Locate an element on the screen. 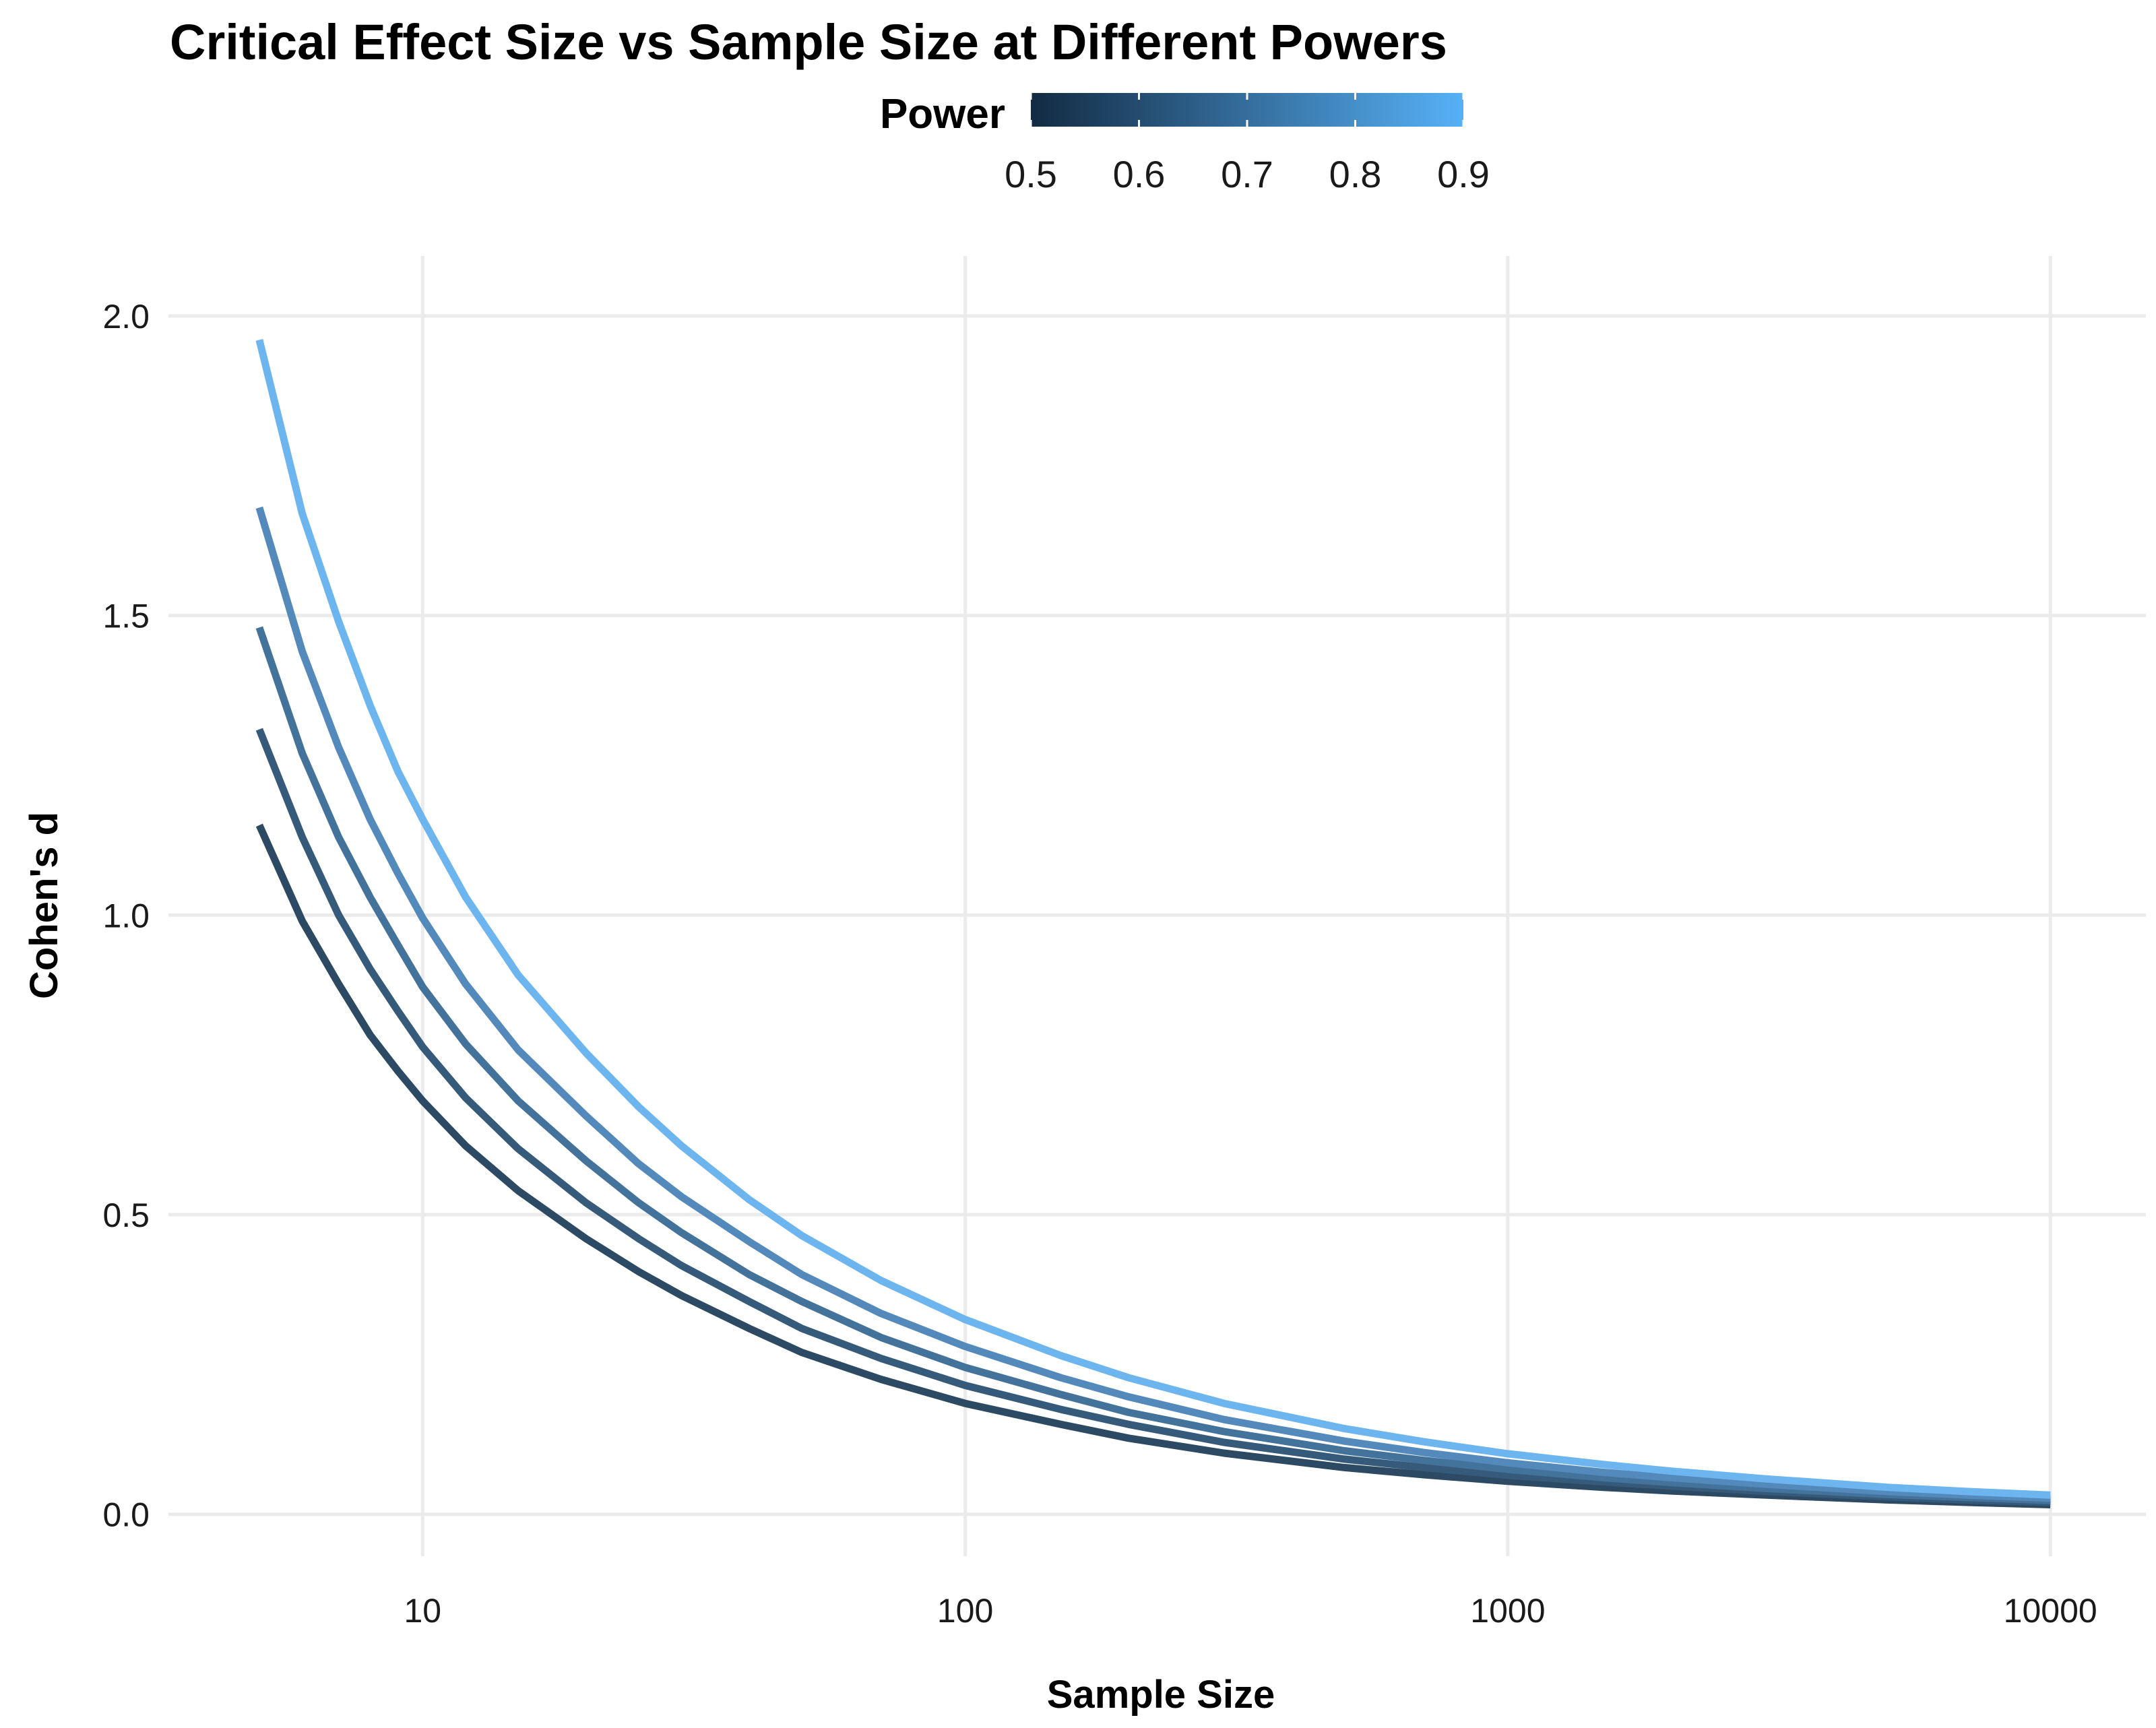 This screenshot has width=2156, height=1728. x-axis-tick-labels: 10 100 1000 10000 is located at coordinates (1250, 1611).